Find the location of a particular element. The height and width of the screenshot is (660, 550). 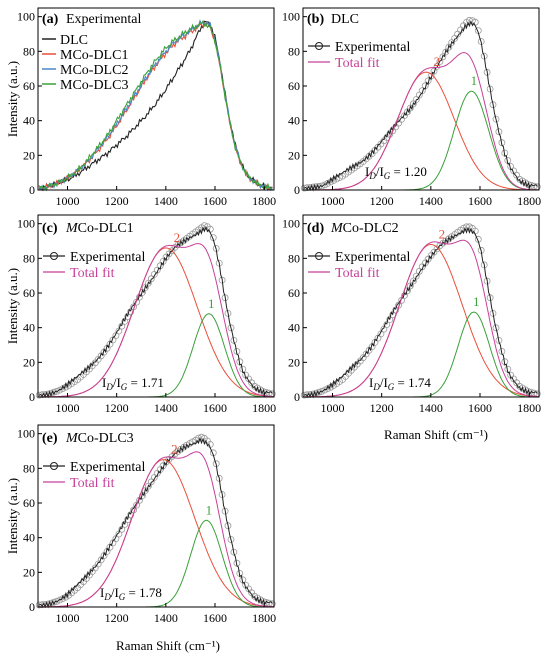

total-fit-line is located at coordinates (155, 529).